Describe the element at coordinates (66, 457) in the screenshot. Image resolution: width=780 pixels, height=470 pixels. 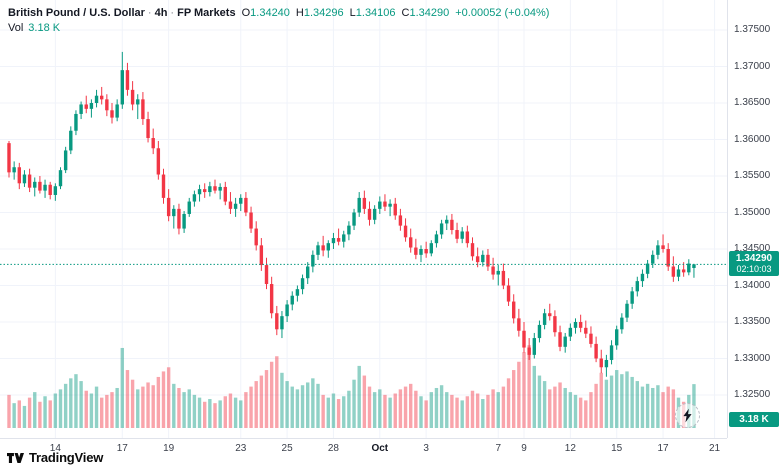
I see `tradingview-wordmark: TradingView` at that location.